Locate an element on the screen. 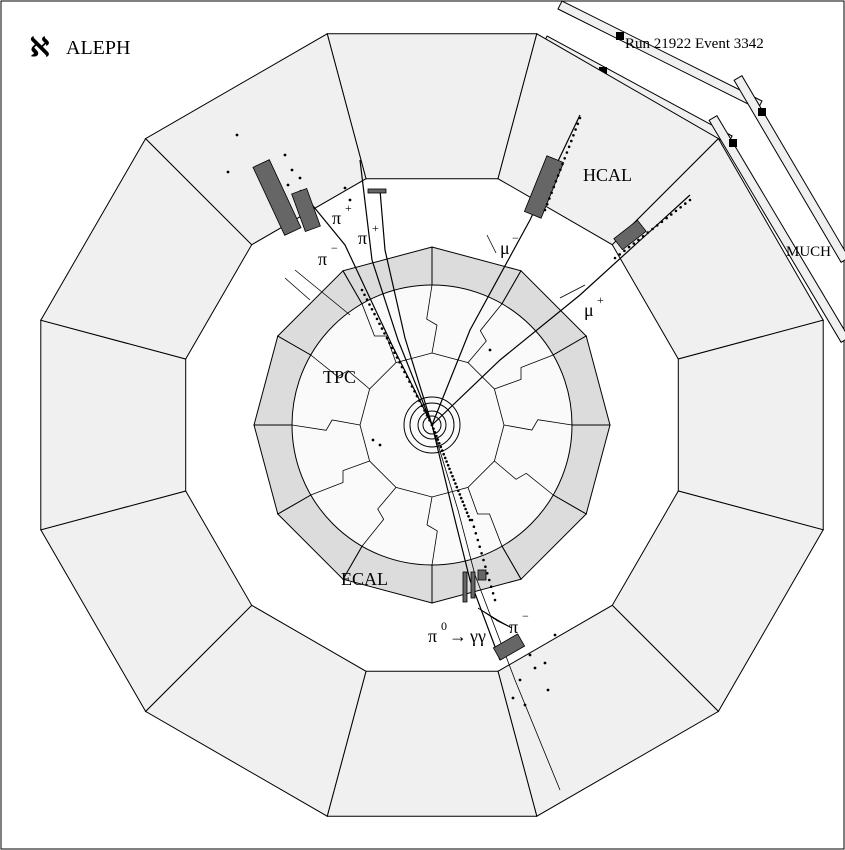 The width and height of the screenshot is (845, 850). inner-detector is located at coordinates (432, 425).